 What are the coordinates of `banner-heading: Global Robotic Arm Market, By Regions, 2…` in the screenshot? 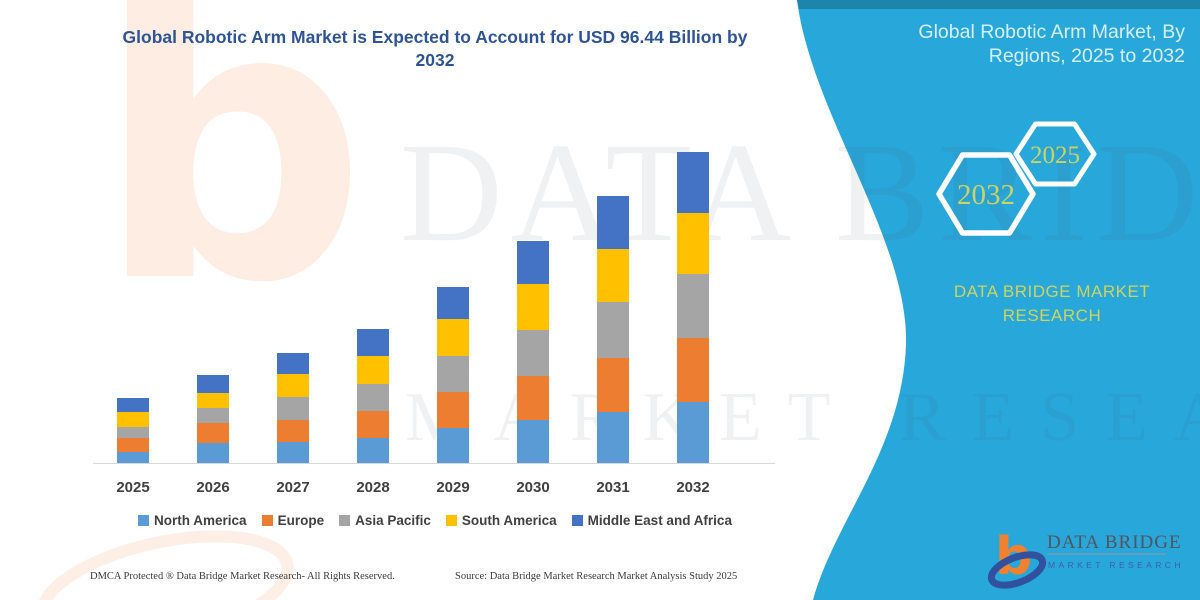 It's located at (1032, 44).